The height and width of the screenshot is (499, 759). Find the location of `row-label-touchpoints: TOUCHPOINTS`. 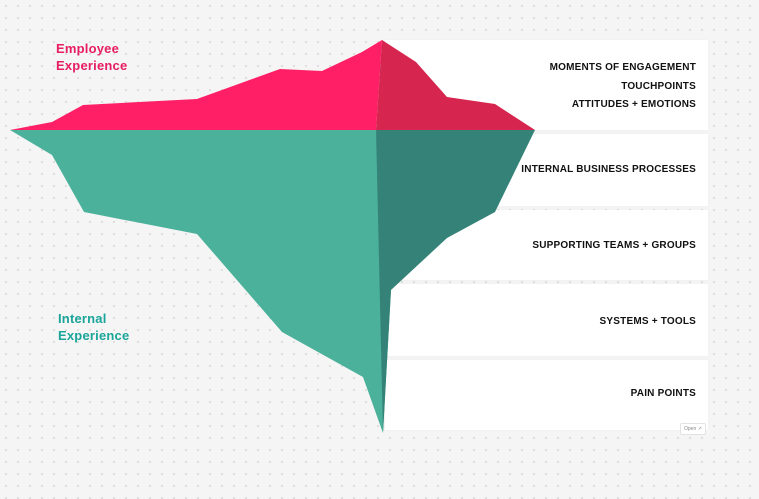

row-label-touchpoints: TOUCHPOINTS is located at coordinates (658, 86).